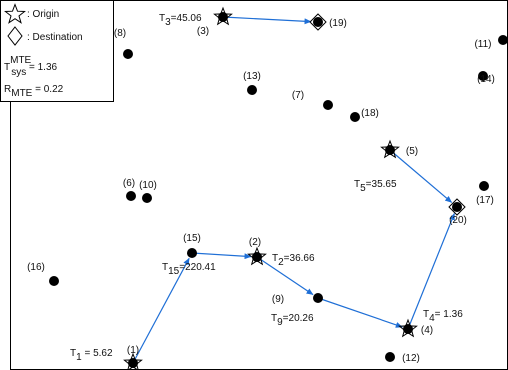 The width and height of the screenshot is (508, 370). I want to click on node-label: (12), so click(411, 358).